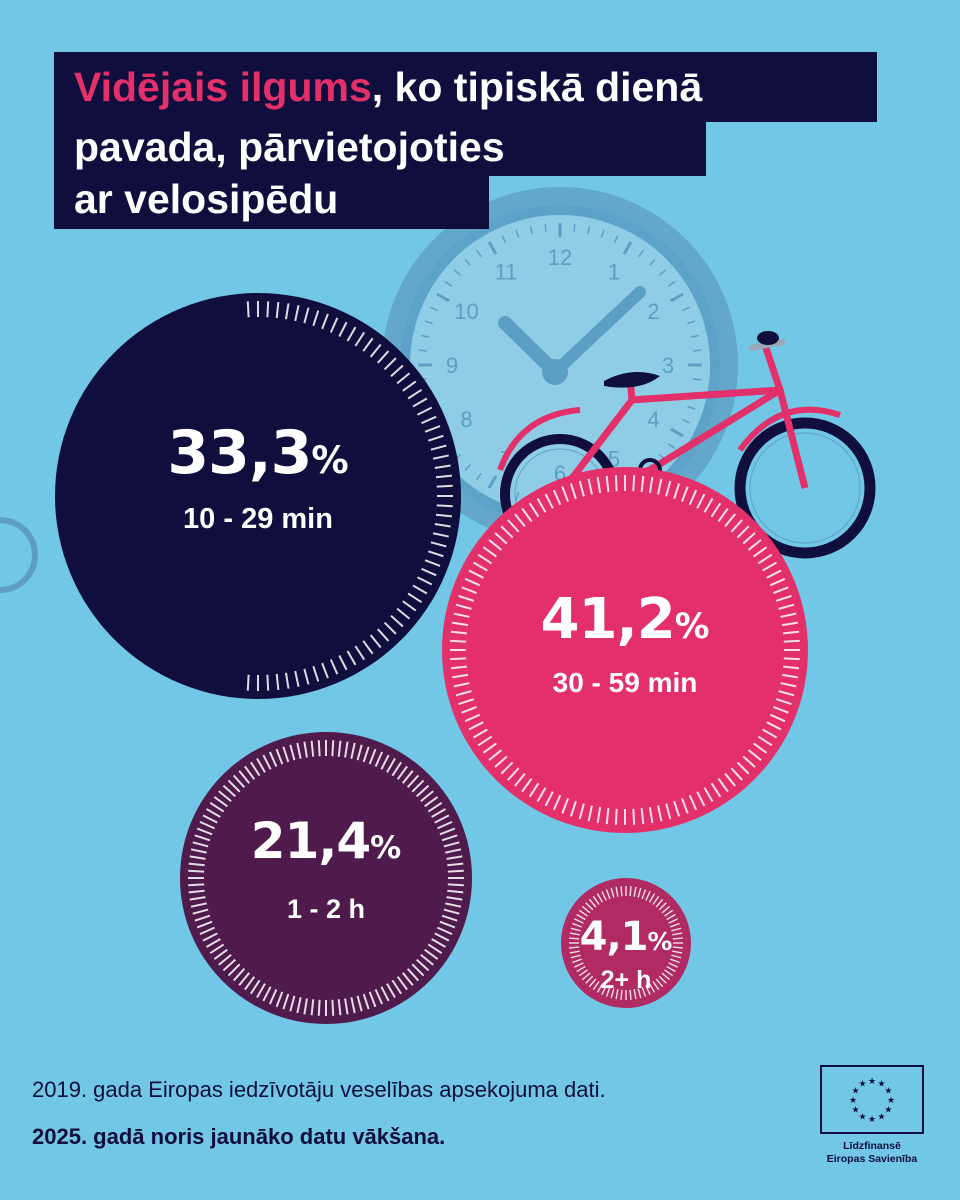  I want to click on bubble-ticks, so click(626, 943).